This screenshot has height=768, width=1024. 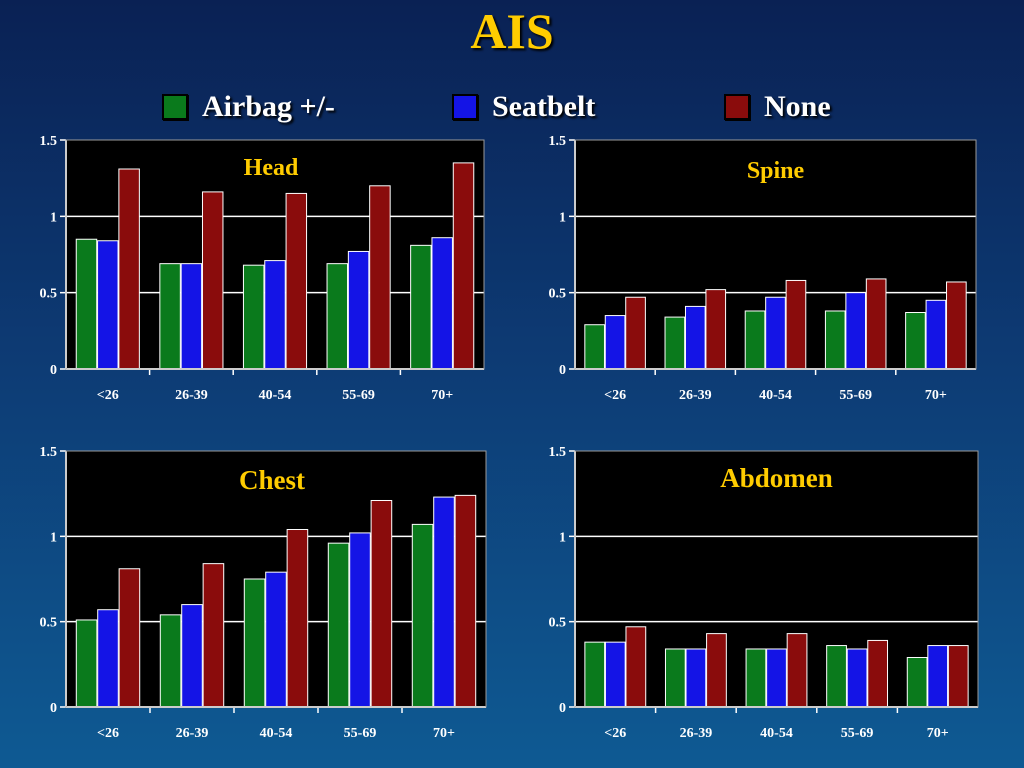 What do you see at coordinates (917, 682) in the screenshot?
I see `abdomen-bar-airbag--5` at bounding box center [917, 682].